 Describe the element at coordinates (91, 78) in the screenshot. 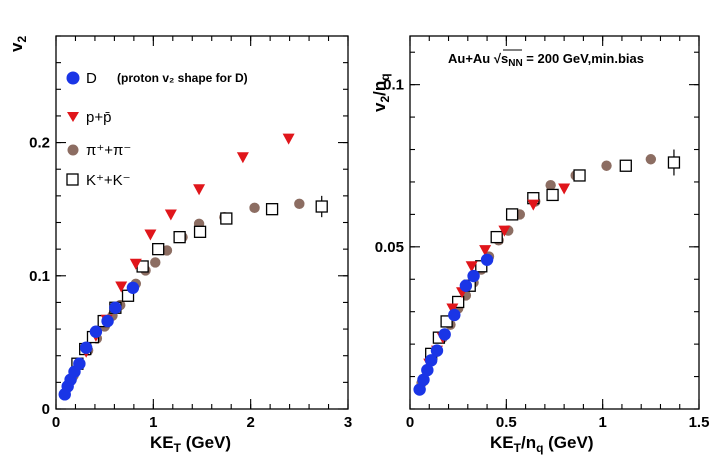

I see `legend-label-d: D` at that location.